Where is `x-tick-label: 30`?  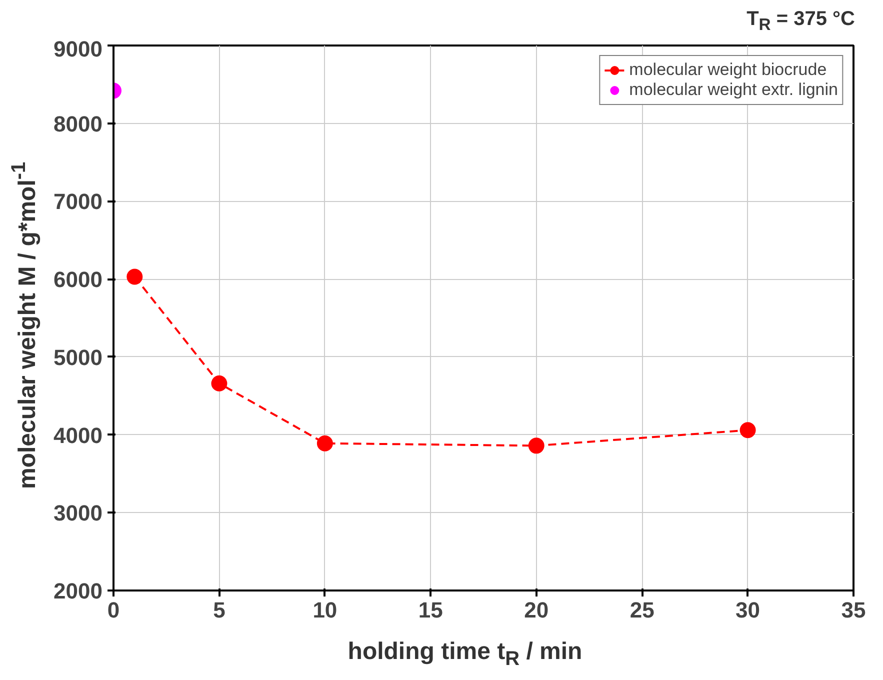
x-tick-label: 30 is located at coordinates (748, 610).